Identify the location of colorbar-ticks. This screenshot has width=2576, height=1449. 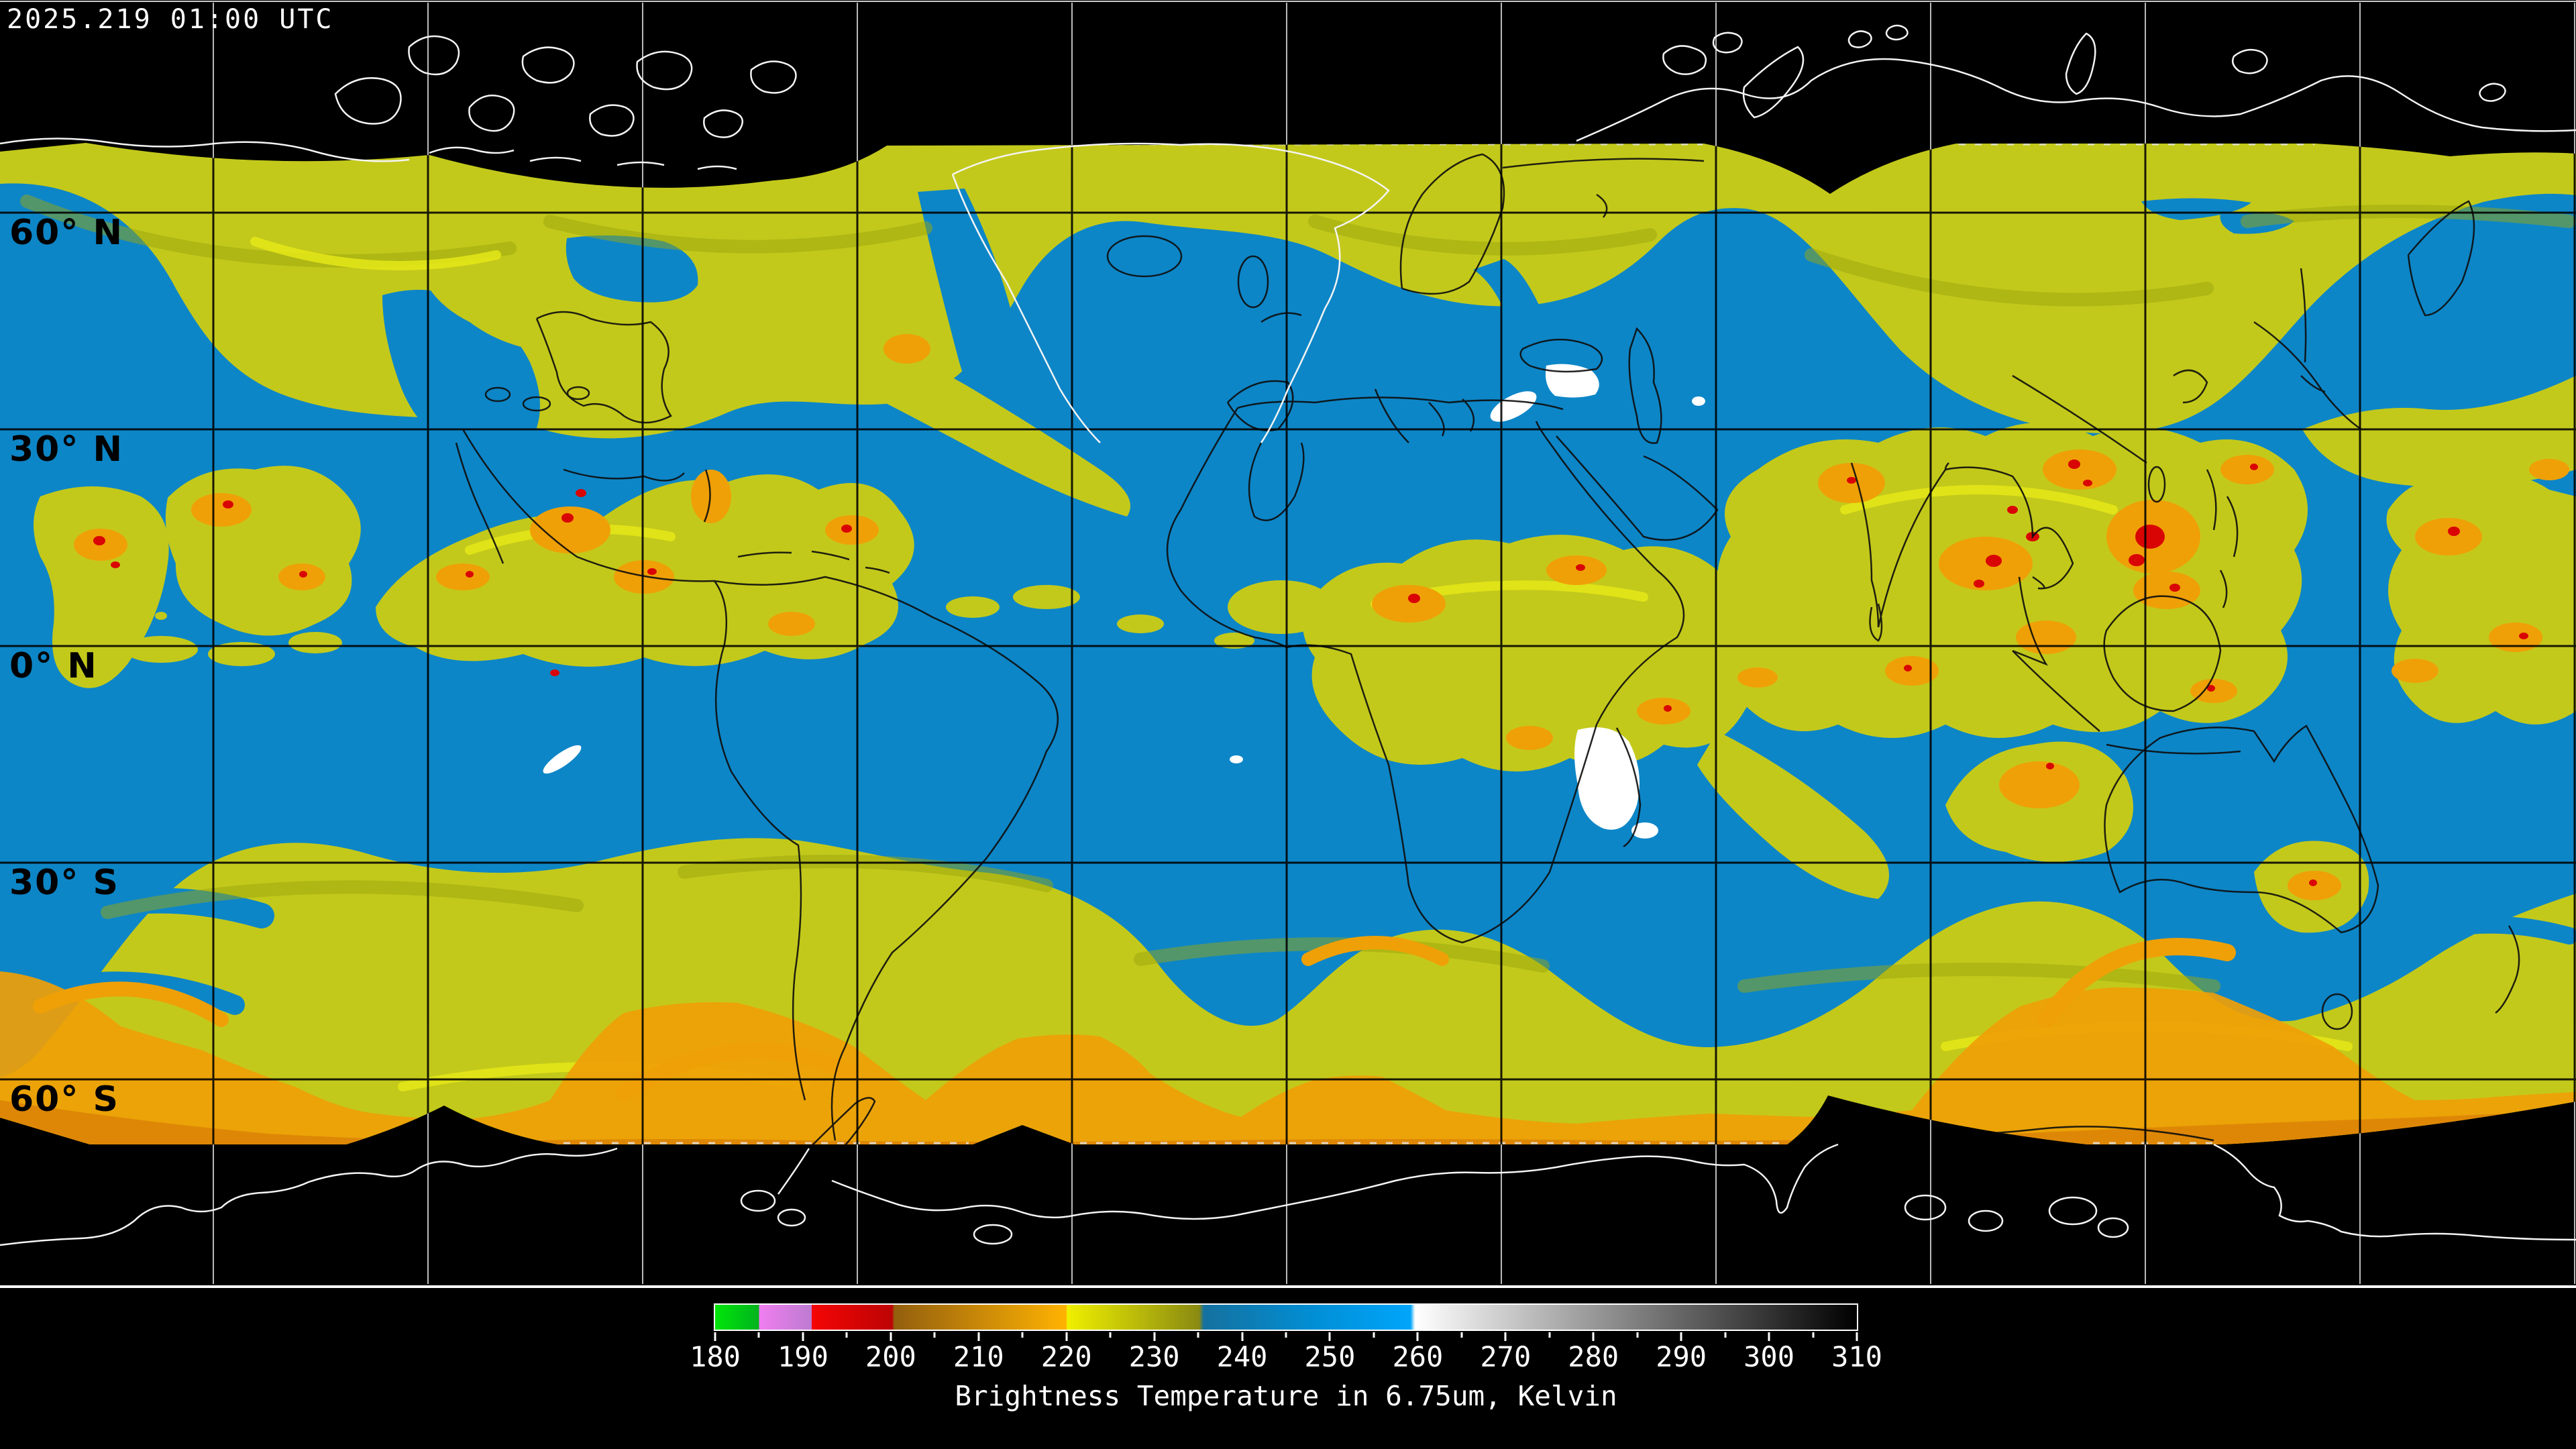
(1286, 1337).